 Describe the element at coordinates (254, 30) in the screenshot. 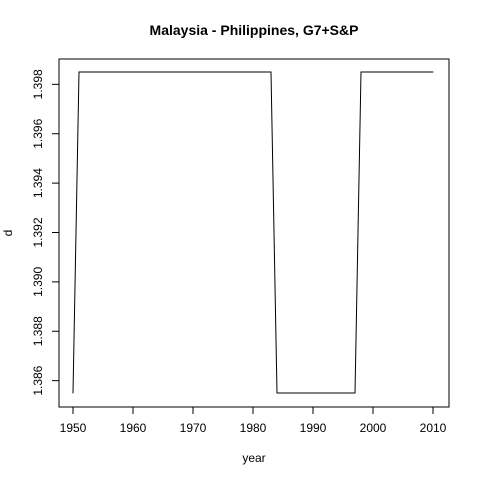

I see `chart-title: Malaysia - Philippines, G7+S&P` at that location.